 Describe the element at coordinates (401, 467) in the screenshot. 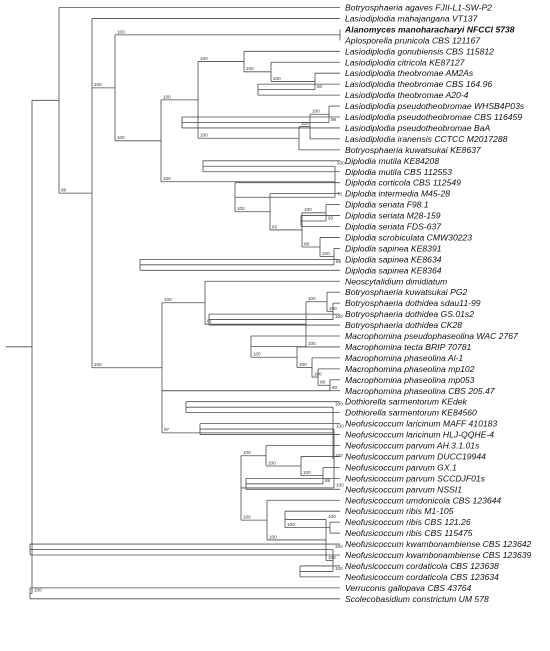

I see `taxon-label: Neofusicoccum parvum GX.1` at that location.